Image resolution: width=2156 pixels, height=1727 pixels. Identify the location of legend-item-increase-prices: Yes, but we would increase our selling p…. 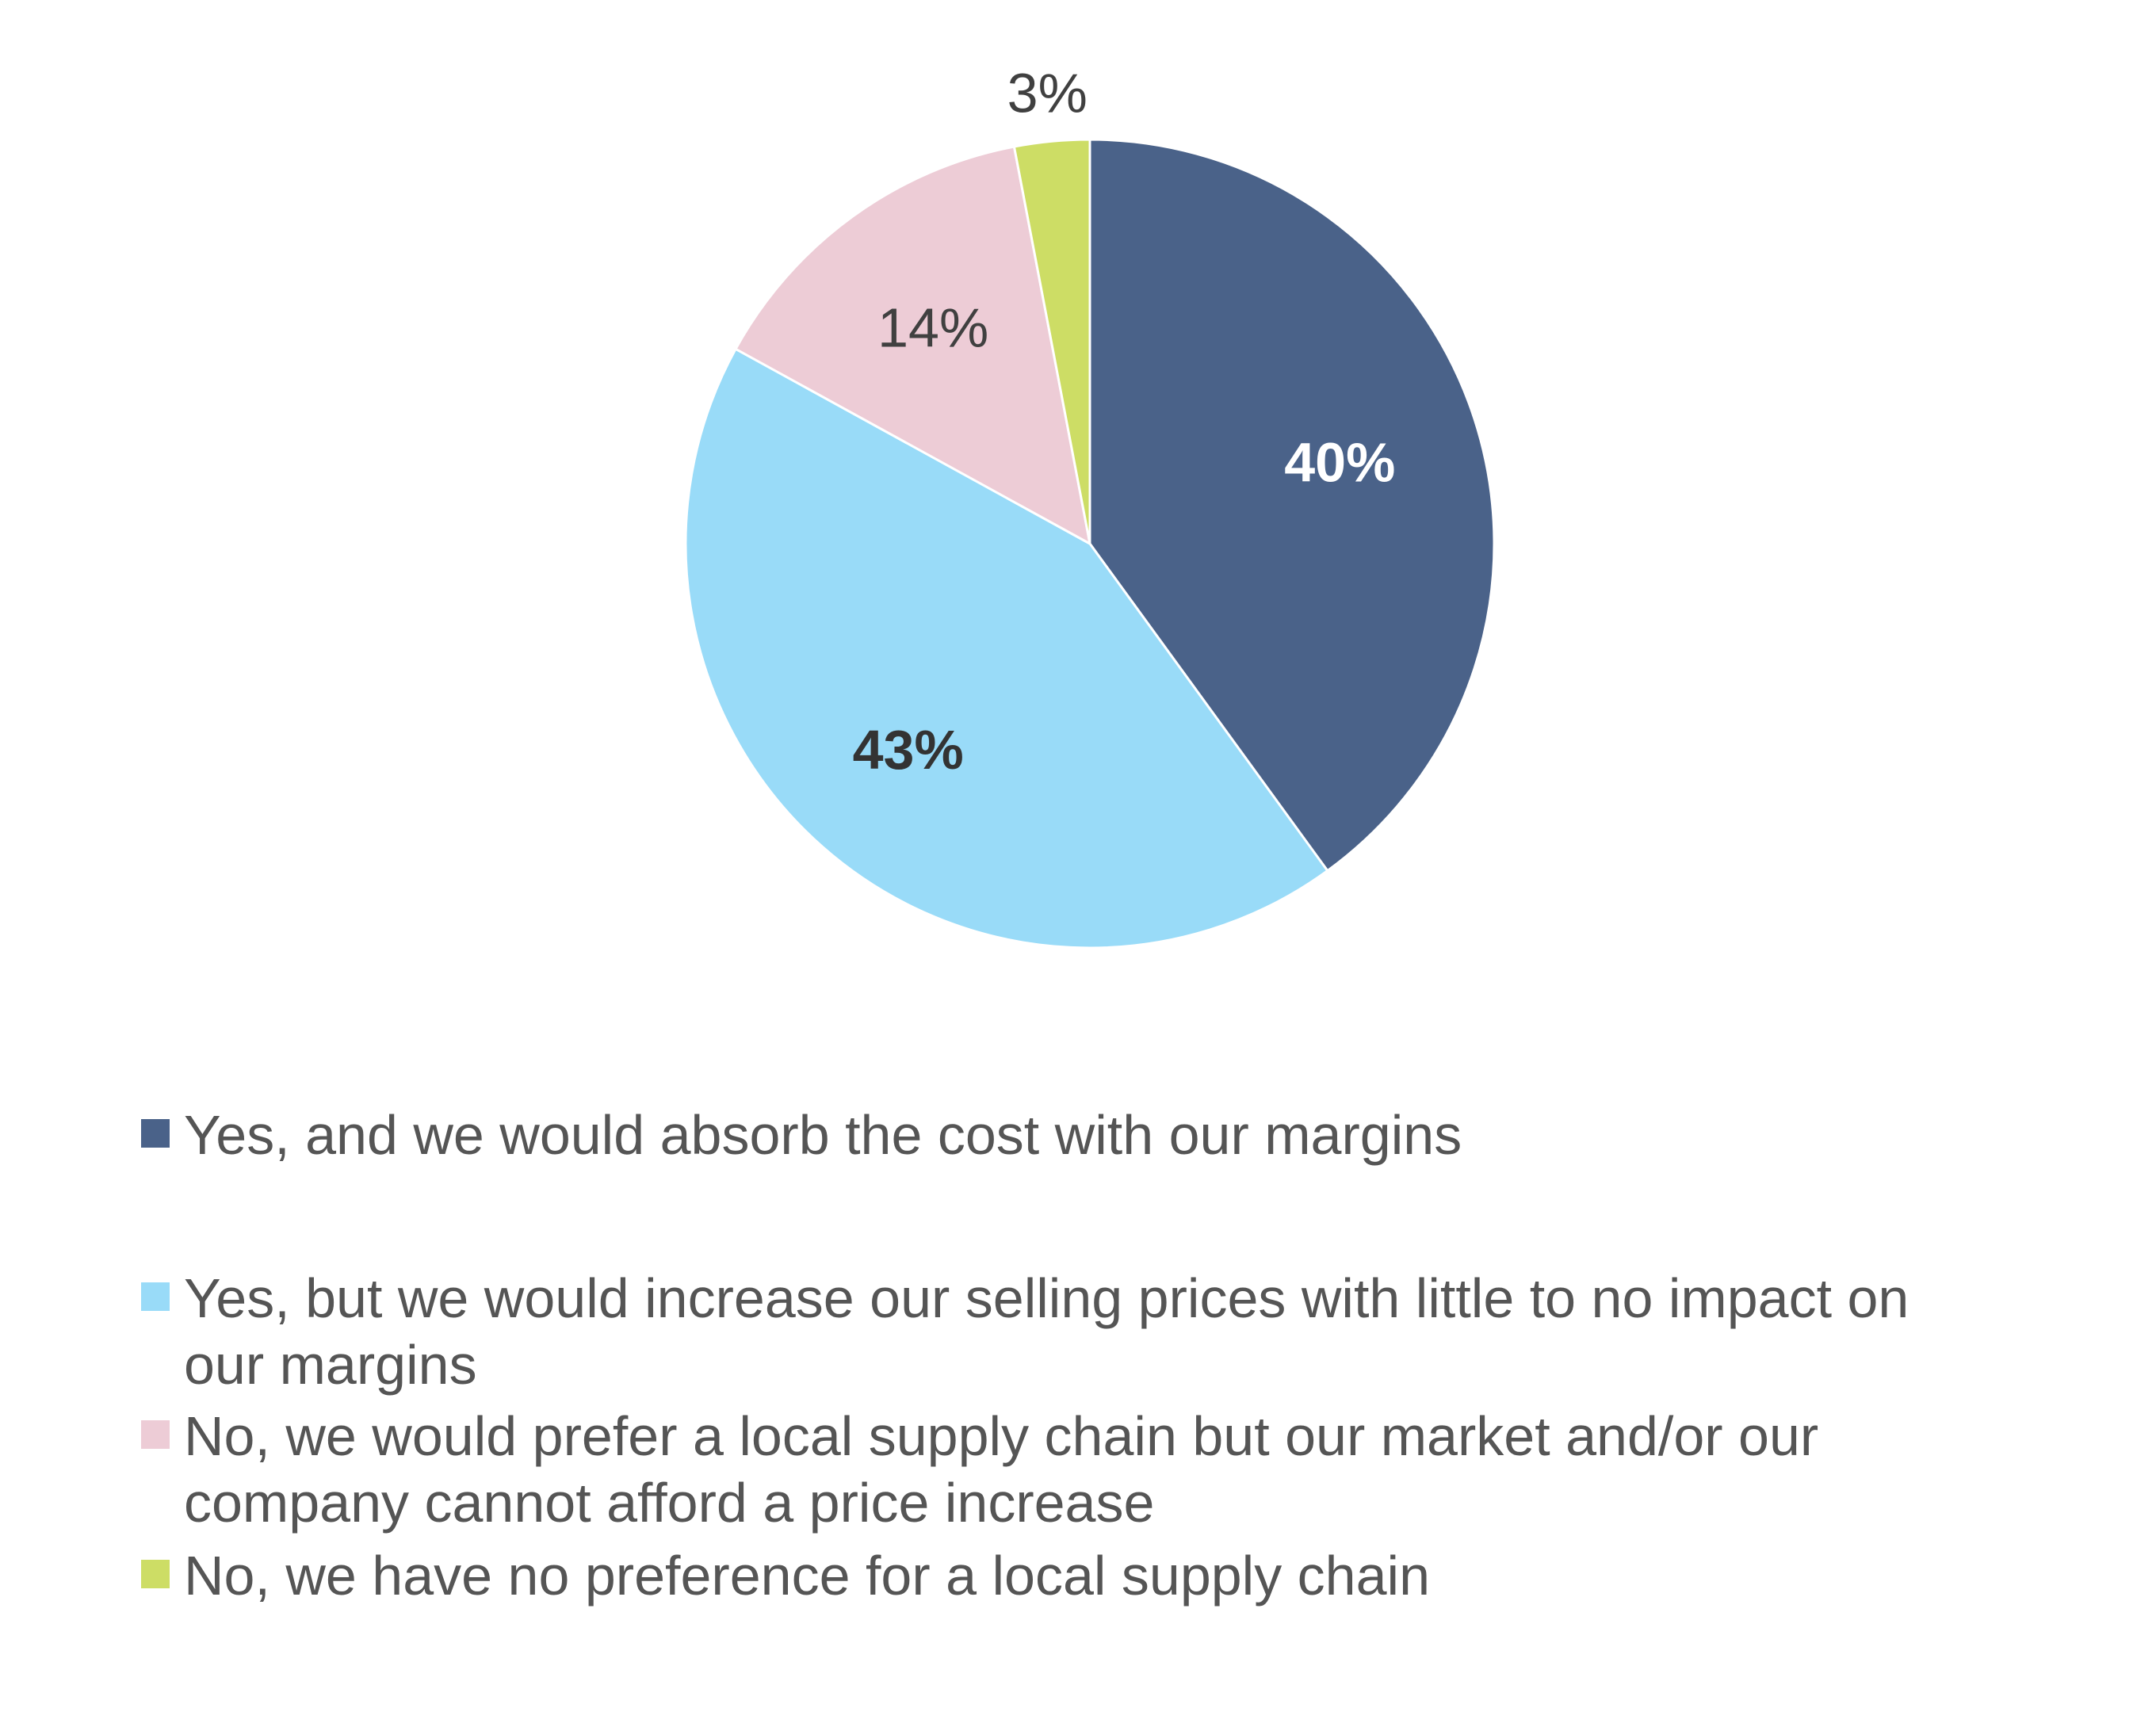
(1113, 1331).